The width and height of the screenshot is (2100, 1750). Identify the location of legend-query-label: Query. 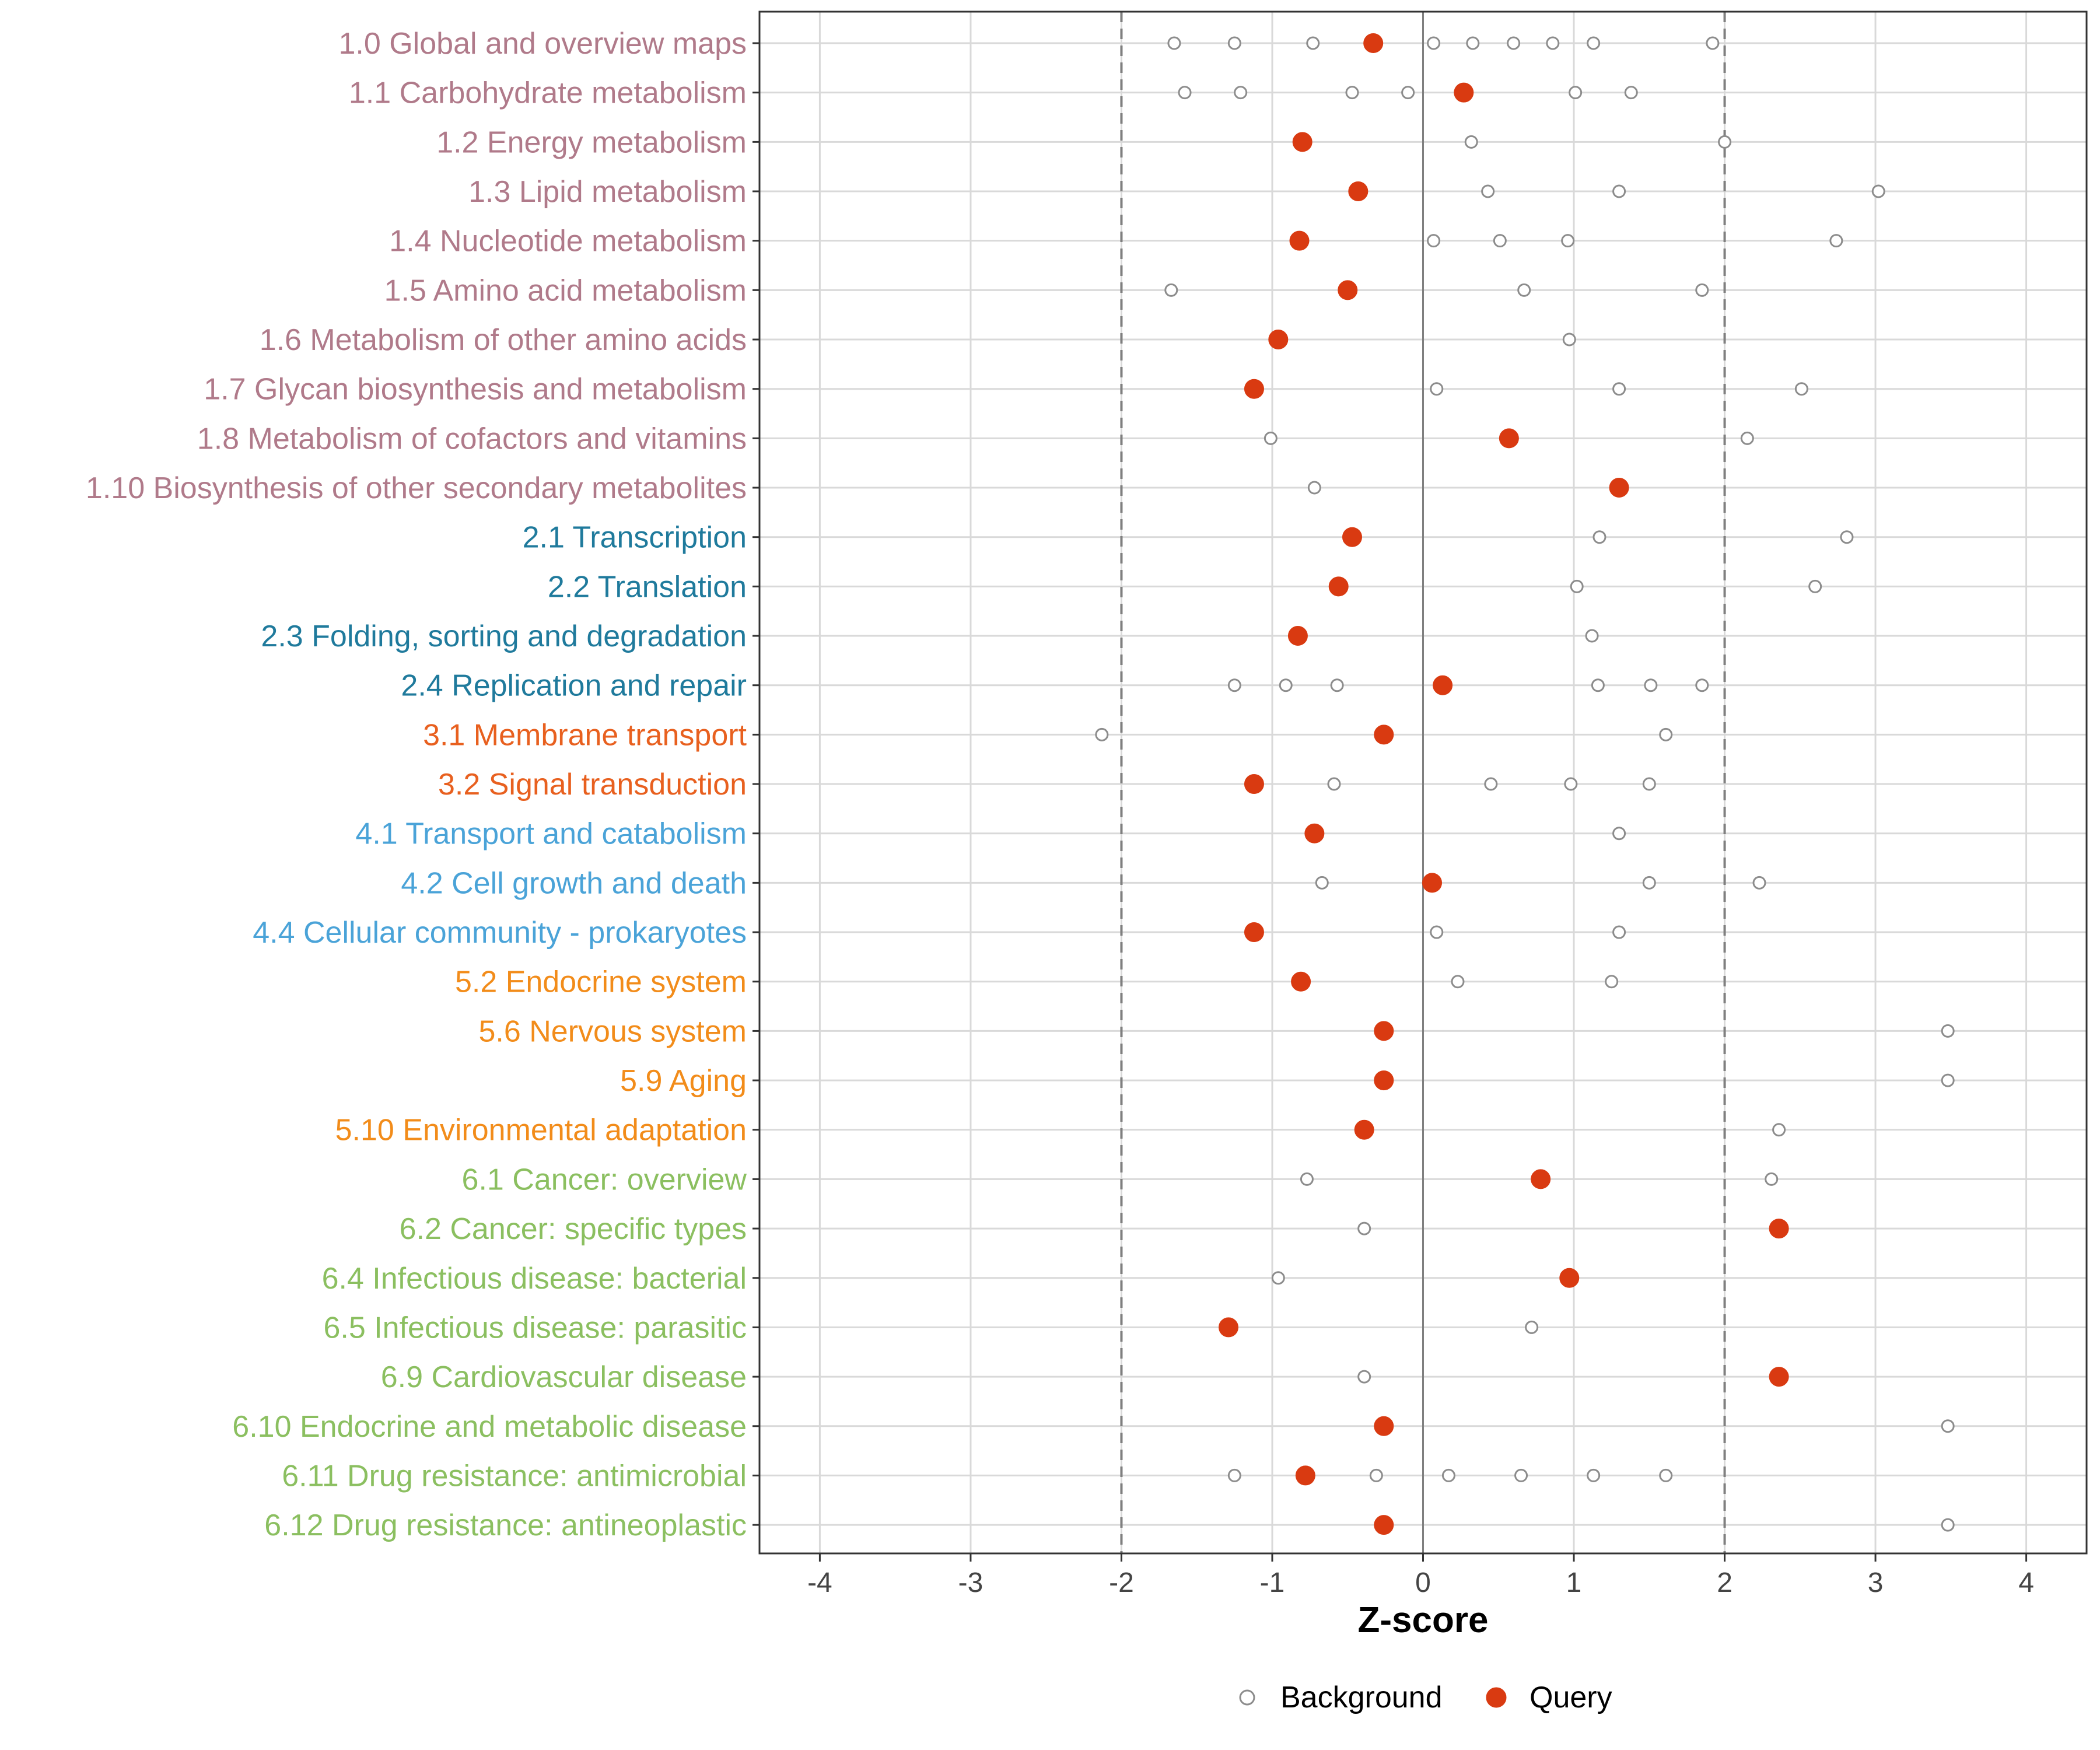
(1571, 1697).